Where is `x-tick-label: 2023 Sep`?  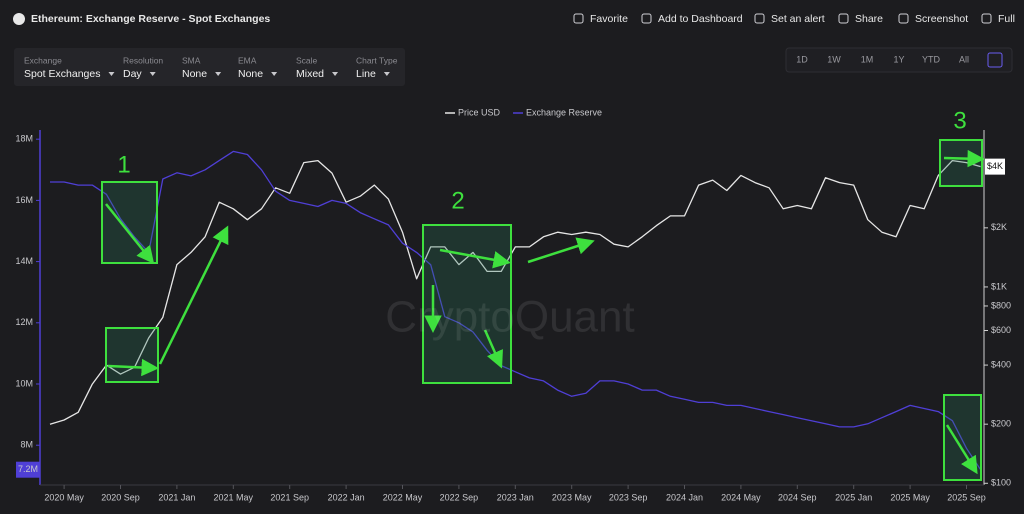 x-tick-label: 2023 Sep is located at coordinates (628, 497).